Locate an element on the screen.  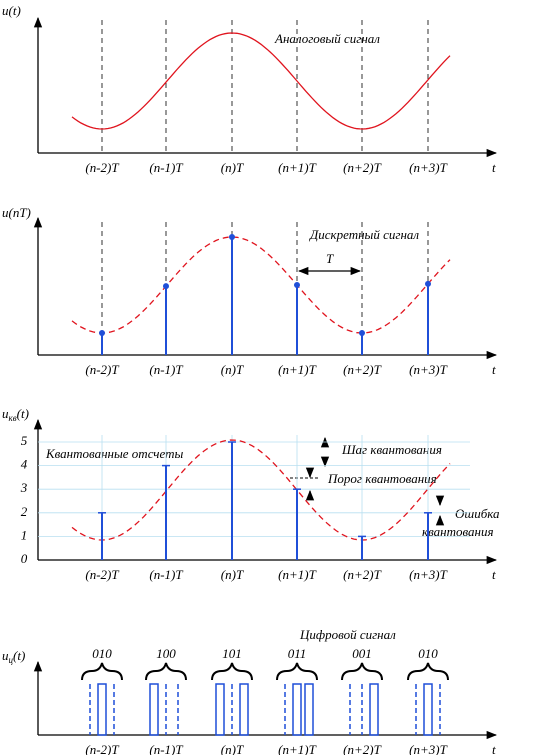
y-label: uц(t) is located at coordinates (13, 656).